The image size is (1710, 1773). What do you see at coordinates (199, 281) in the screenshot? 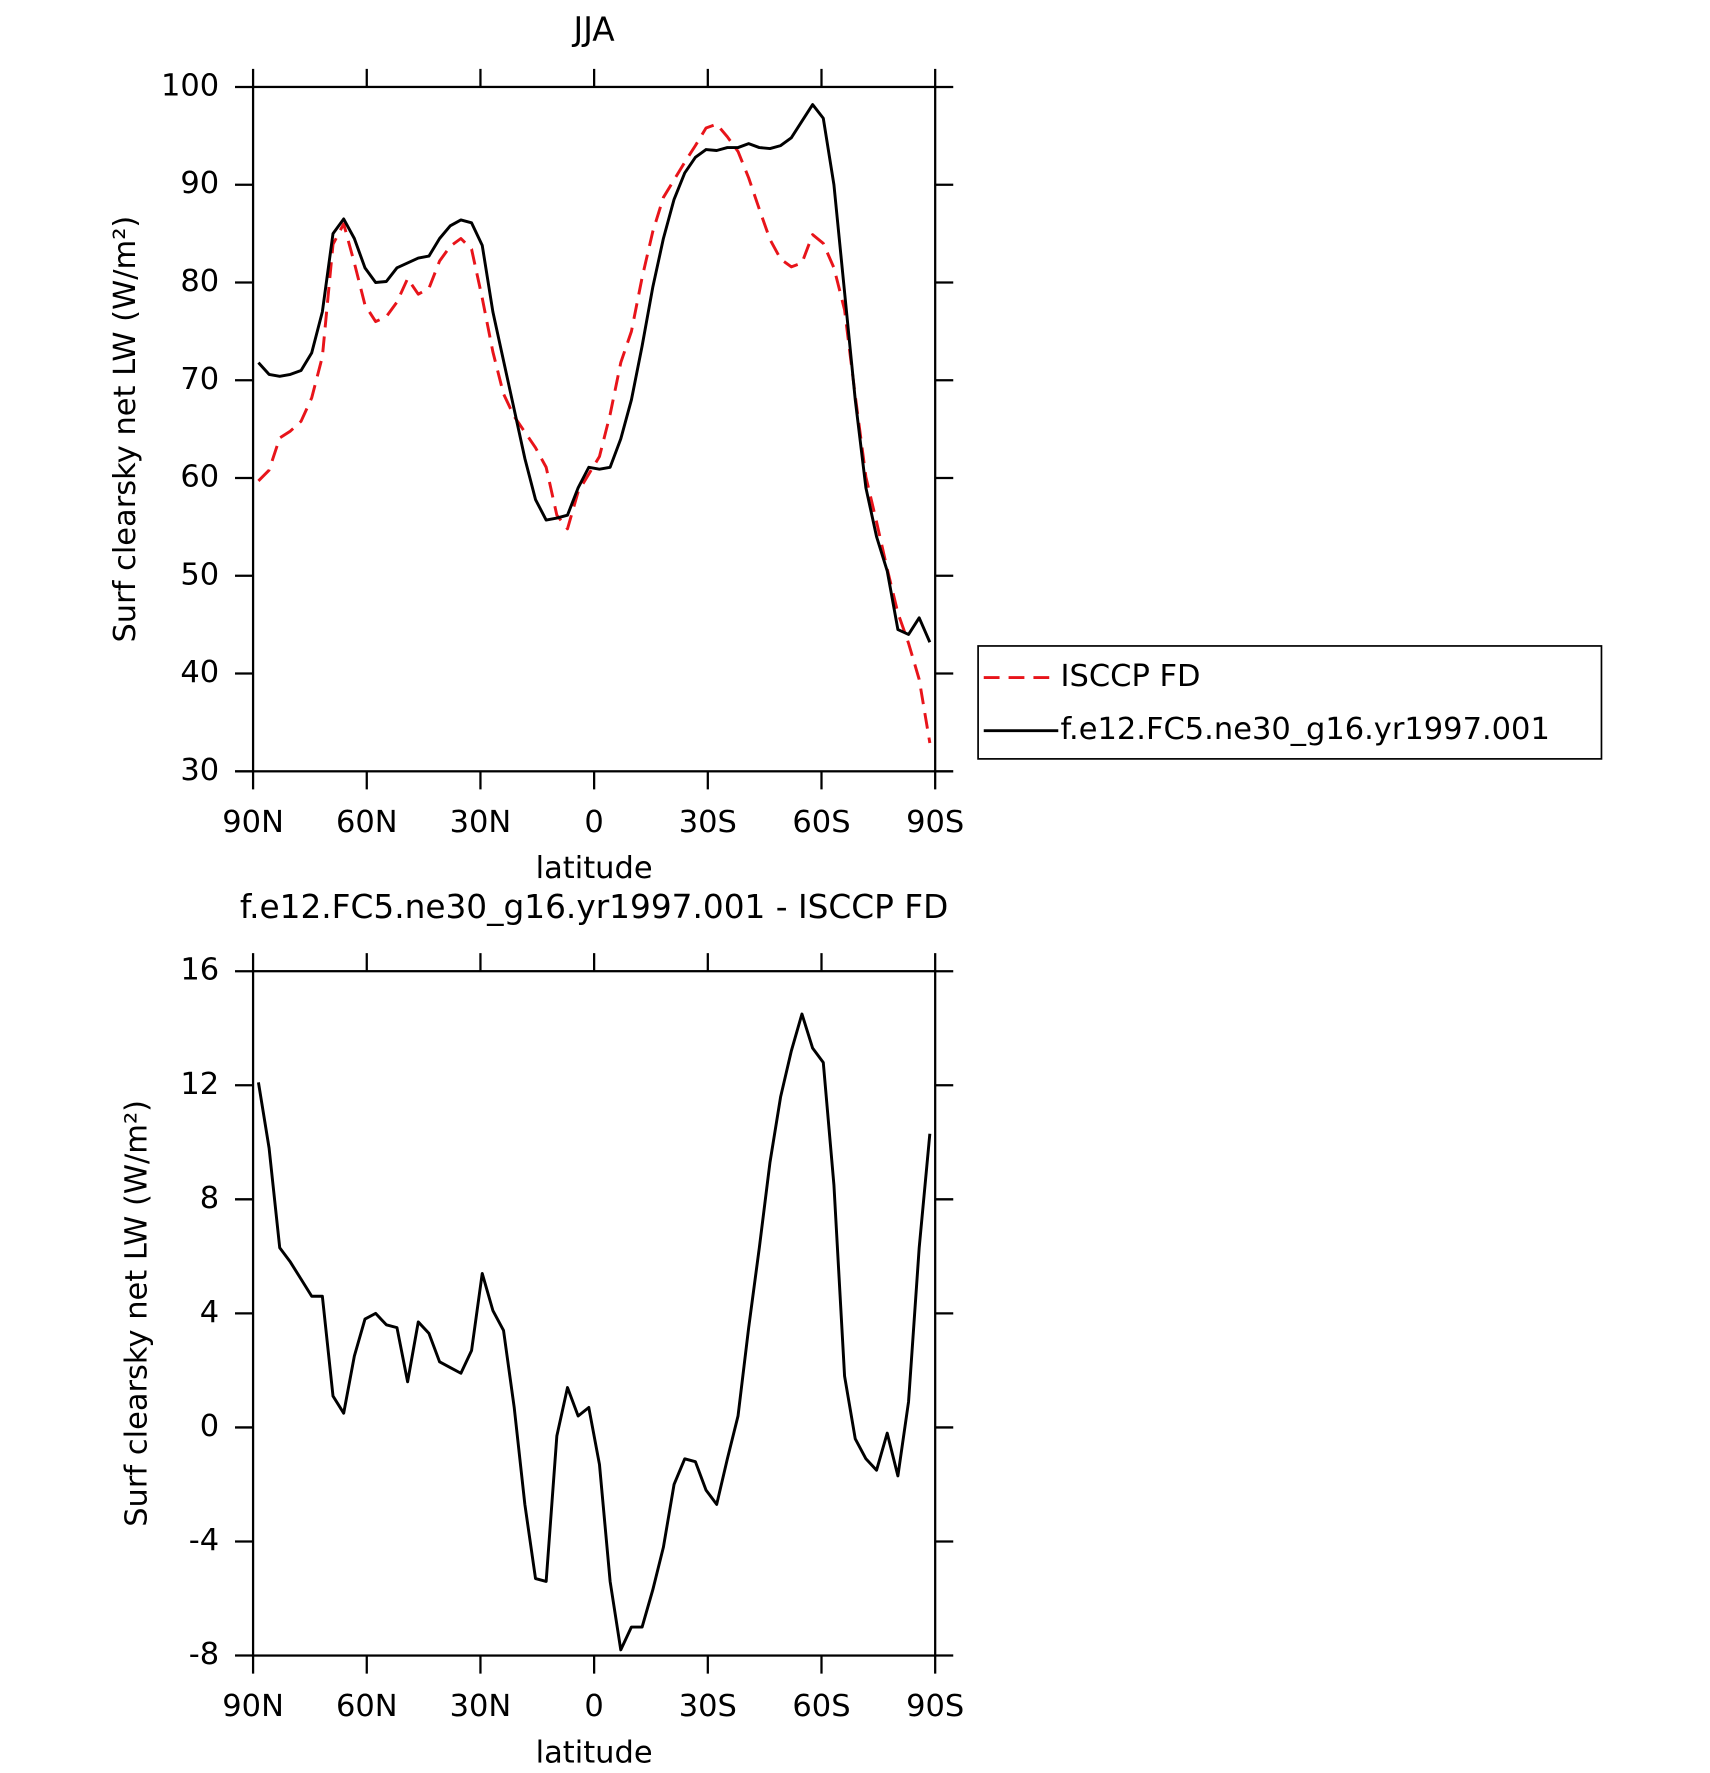
I see `y-tick-label: 80` at bounding box center [199, 281].